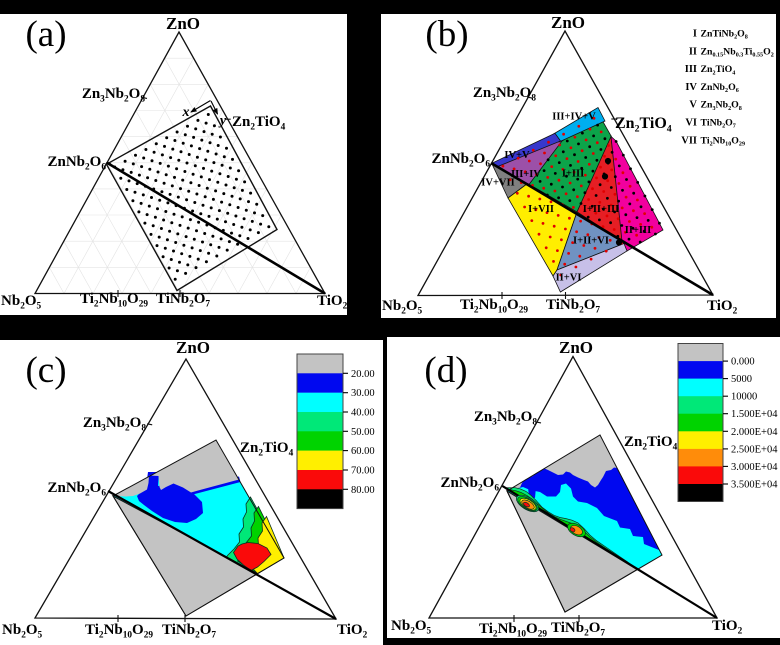  Describe the element at coordinates (363, 432) in the screenshot. I see `svg-text: 50.00` at that location.